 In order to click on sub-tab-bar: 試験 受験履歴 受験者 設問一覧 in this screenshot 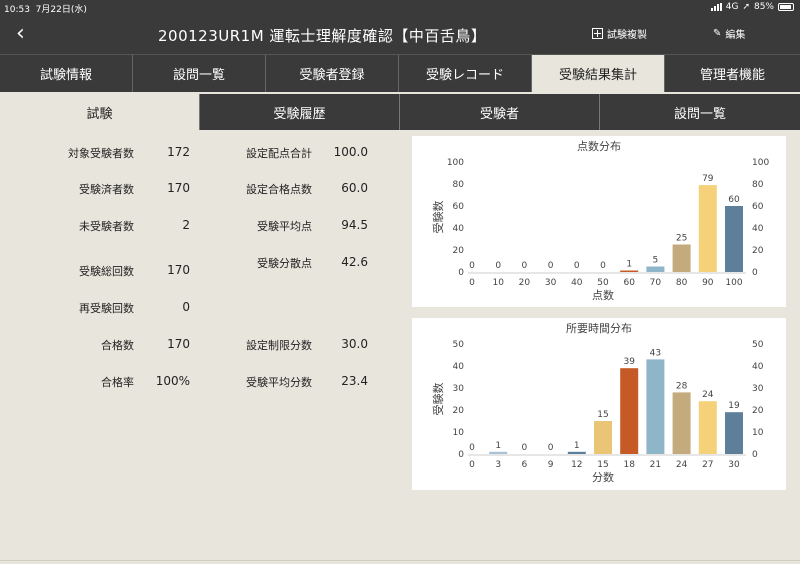, I will do `click(400, 112)`.